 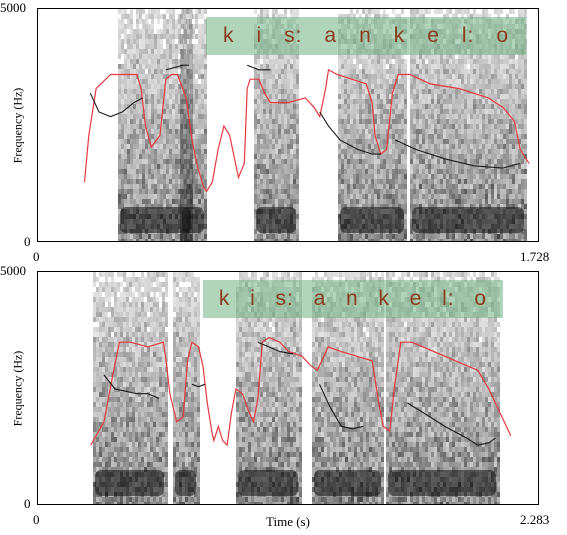 What do you see at coordinates (17, 125) in the screenshot?
I see `y-axis-label-top: Frequency (Hz)` at bounding box center [17, 125].